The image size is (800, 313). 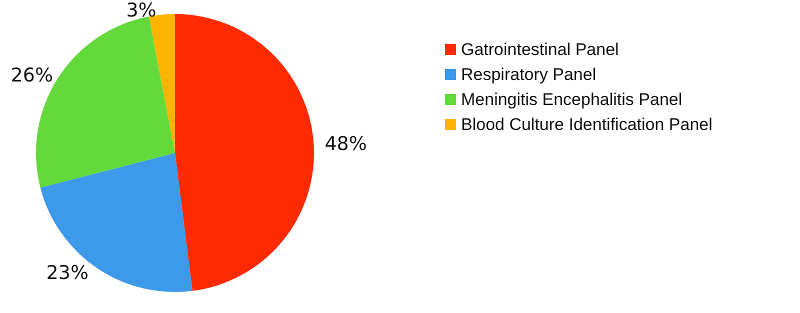 What do you see at coordinates (141, 11) in the screenshot?
I see `data-label: 3%` at bounding box center [141, 11].